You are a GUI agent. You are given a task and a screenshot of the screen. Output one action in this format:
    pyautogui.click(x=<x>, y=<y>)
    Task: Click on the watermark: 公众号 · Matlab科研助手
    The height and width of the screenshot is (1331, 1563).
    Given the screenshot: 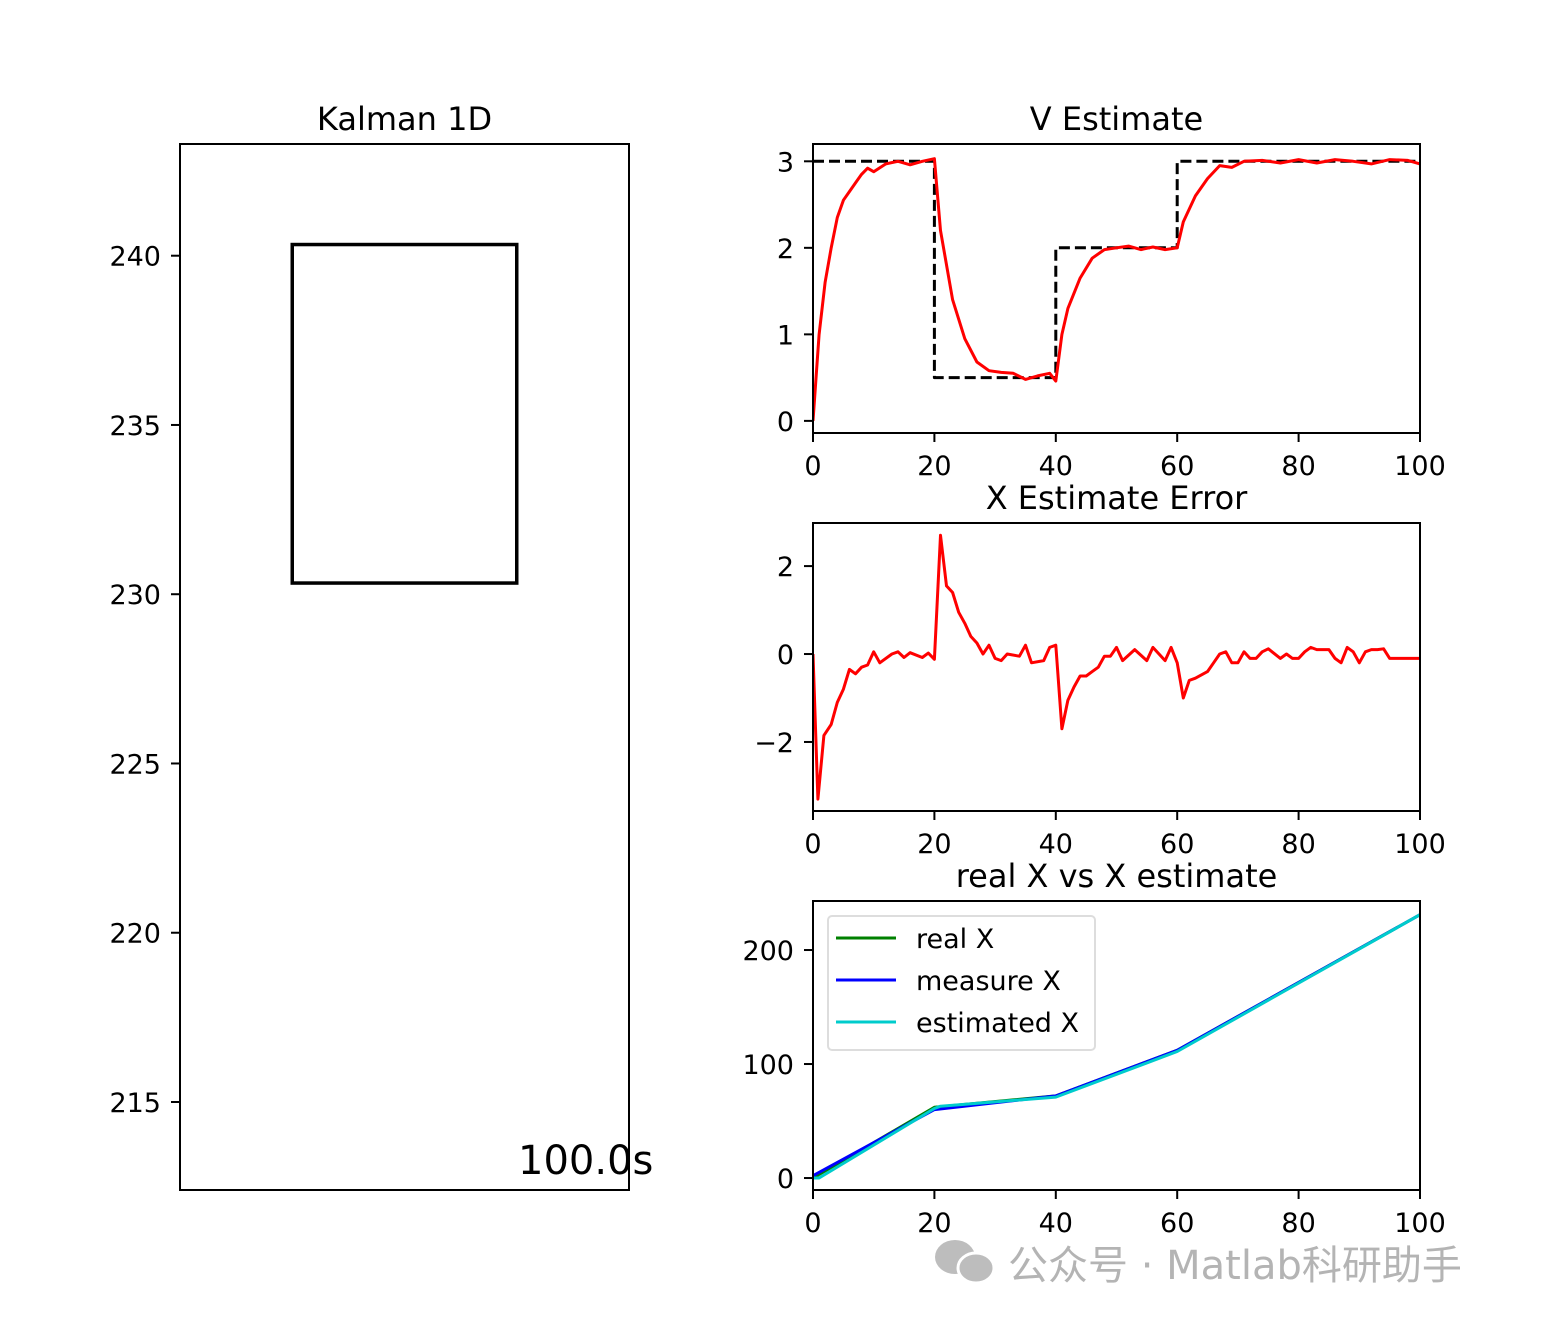 What is the action you would take?
    pyautogui.click(x=1198, y=1264)
    